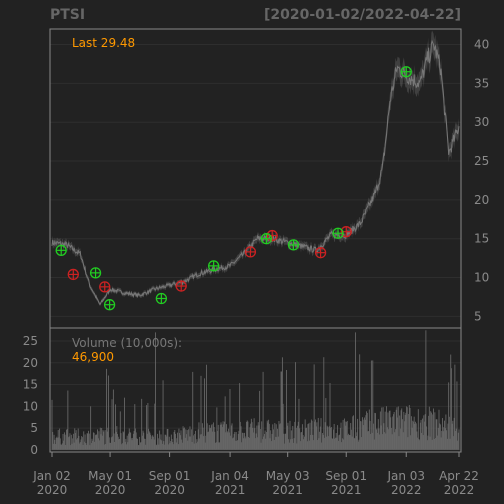 The width and height of the screenshot is (504, 504). I want to click on volume-last-value: 46,900, so click(93, 357).